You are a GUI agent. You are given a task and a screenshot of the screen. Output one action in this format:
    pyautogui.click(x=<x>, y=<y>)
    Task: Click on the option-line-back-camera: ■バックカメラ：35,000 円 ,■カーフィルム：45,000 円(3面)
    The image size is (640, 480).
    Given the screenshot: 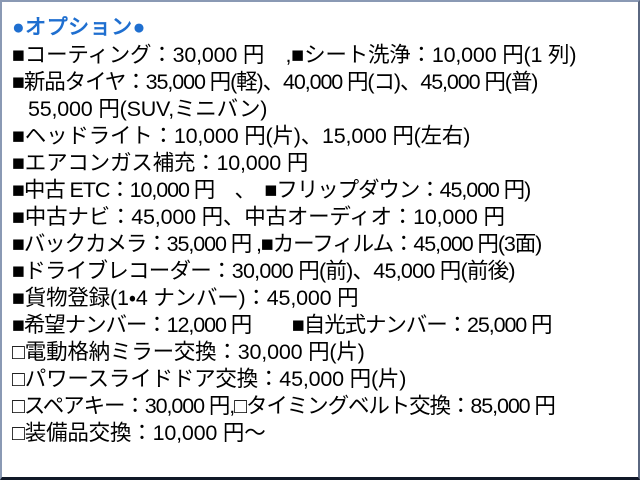 What is the action you would take?
    pyautogui.click(x=277, y=244)
    